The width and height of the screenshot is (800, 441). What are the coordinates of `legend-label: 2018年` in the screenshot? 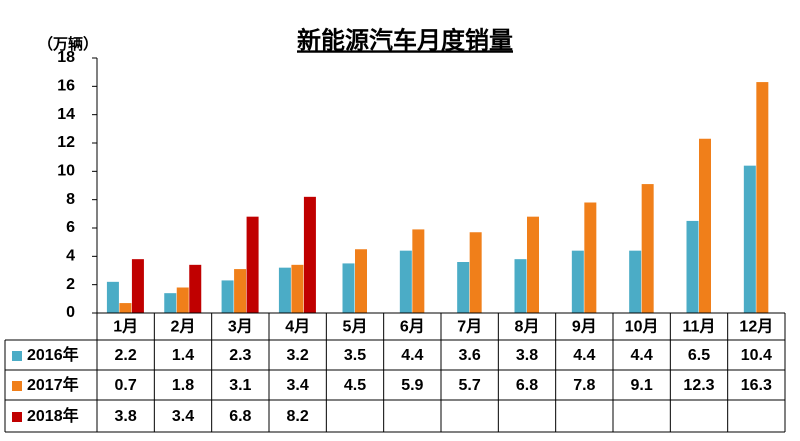 It's located at (53, 415).